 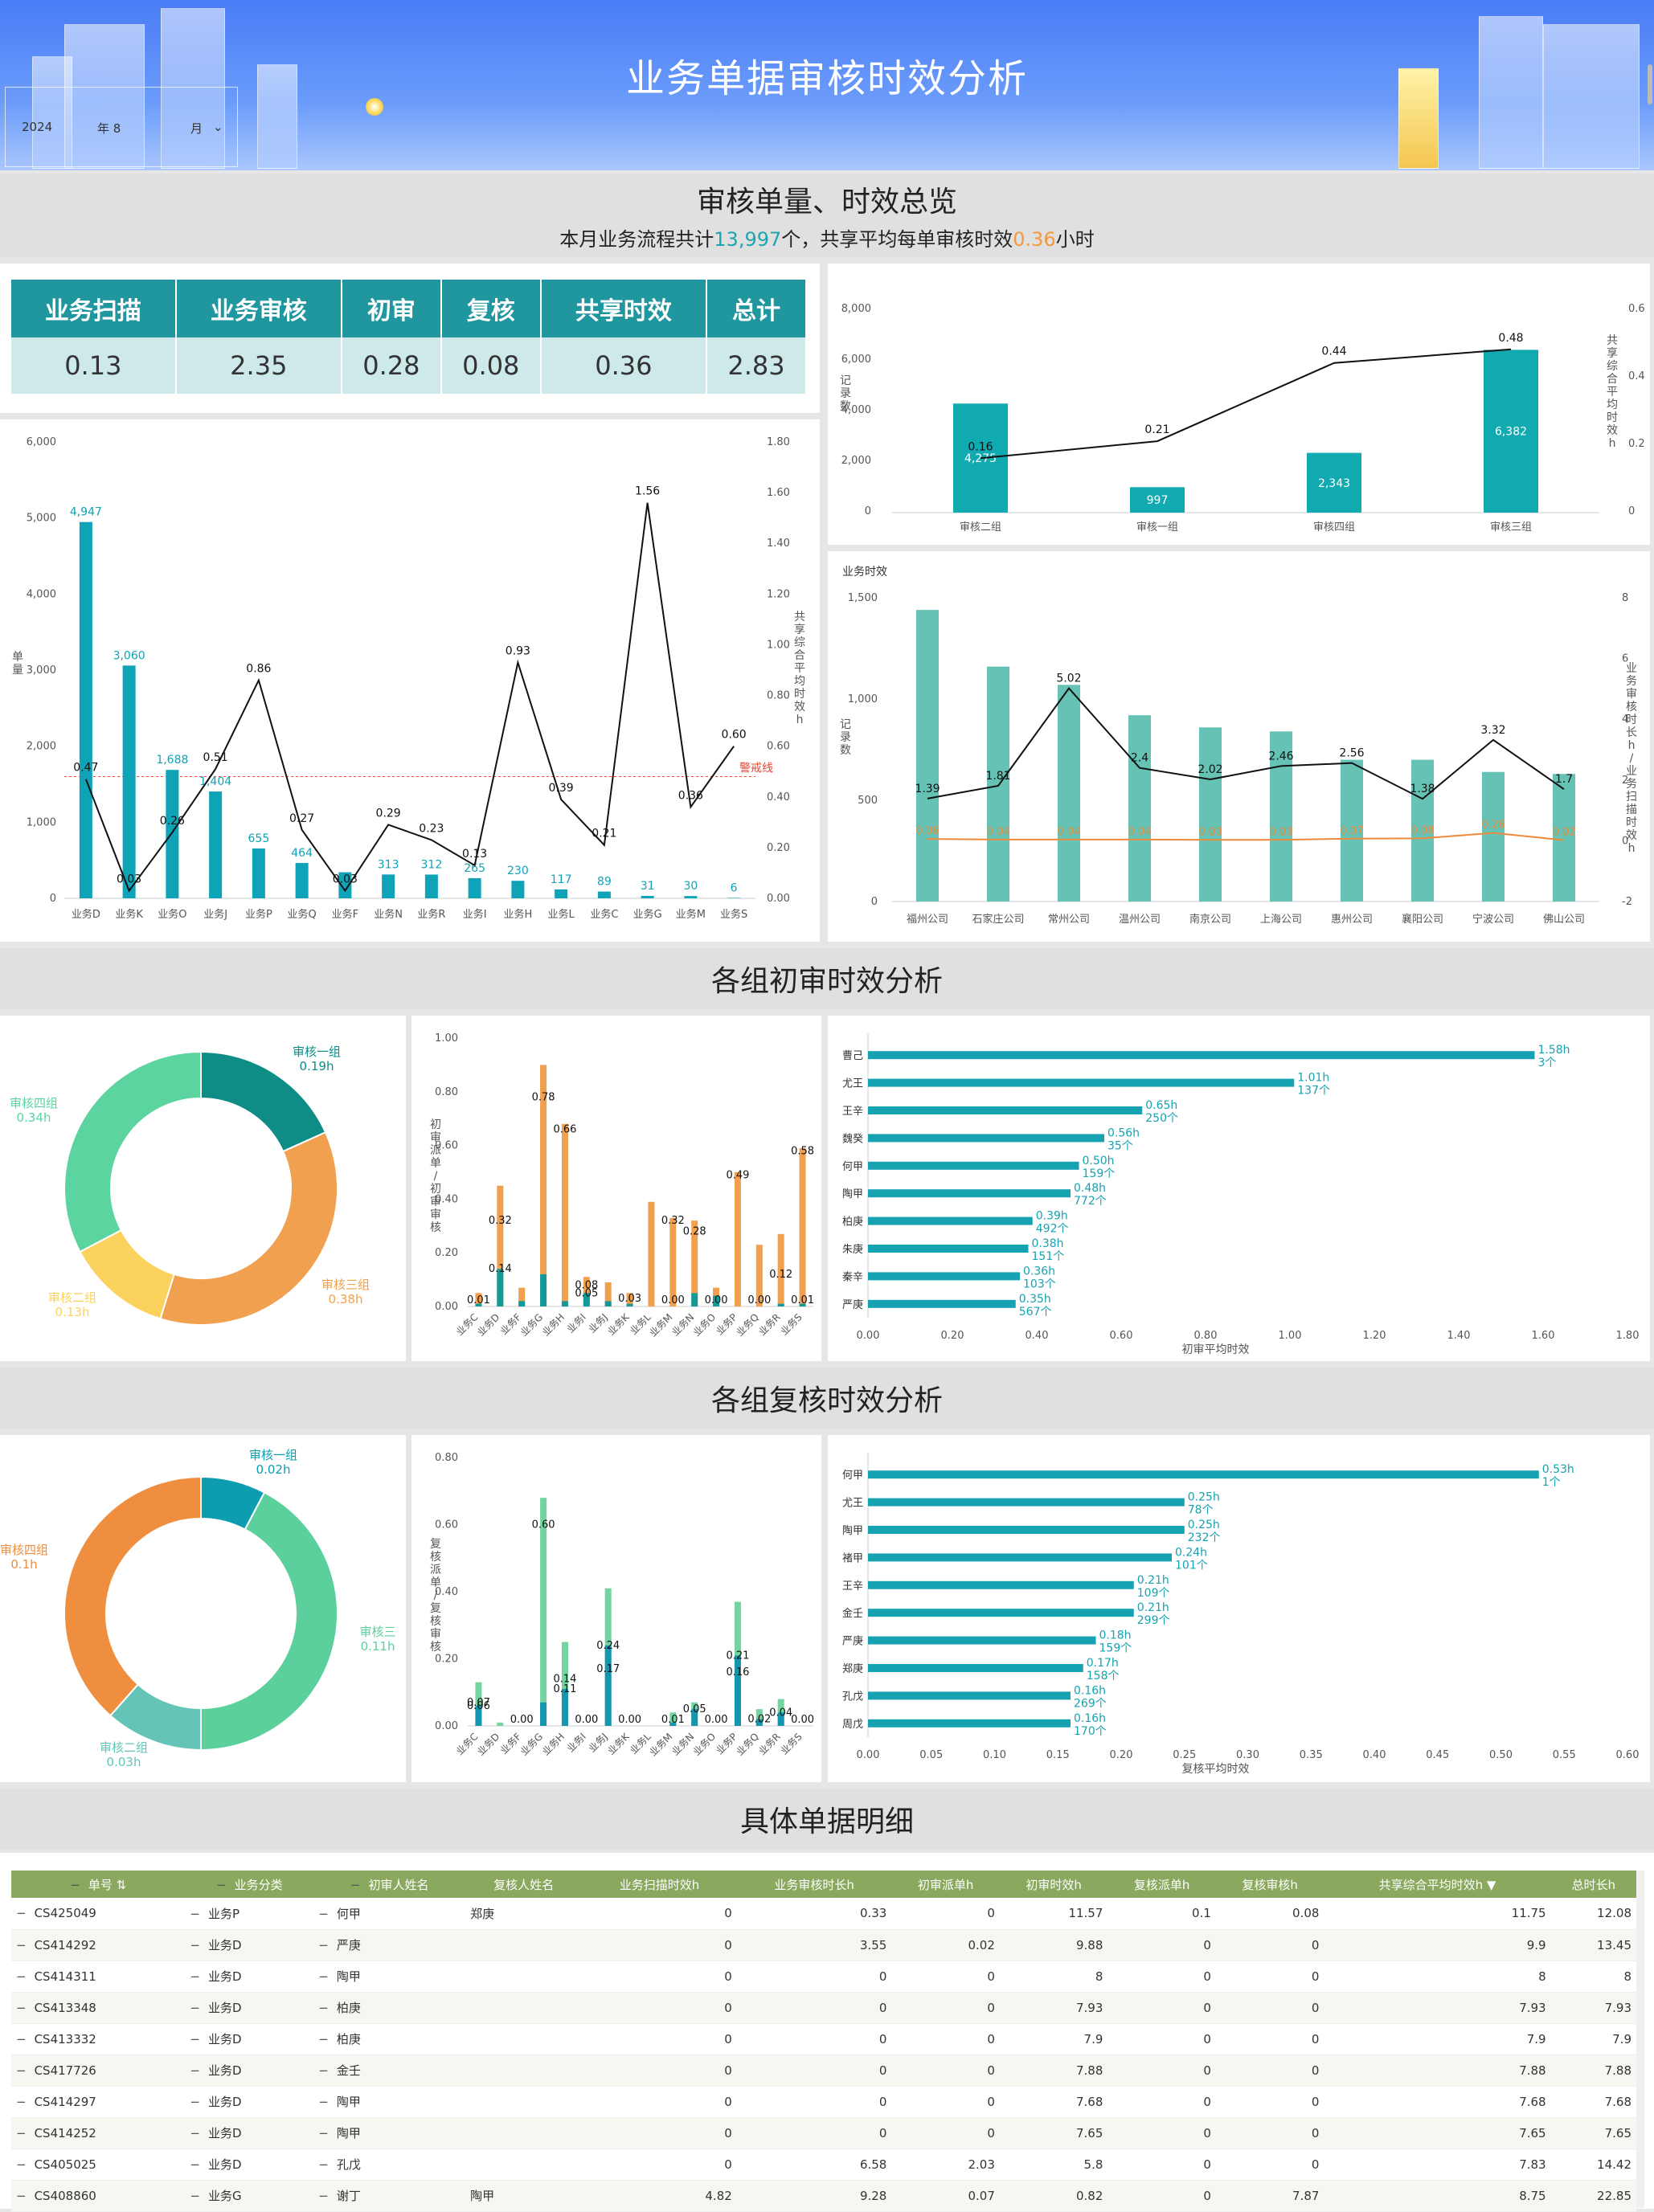 What do you see at coordinates (826, 202) in the screenshot?
I see `overview-title: 审核单量、时效总览` at bounding box center [826, 202].